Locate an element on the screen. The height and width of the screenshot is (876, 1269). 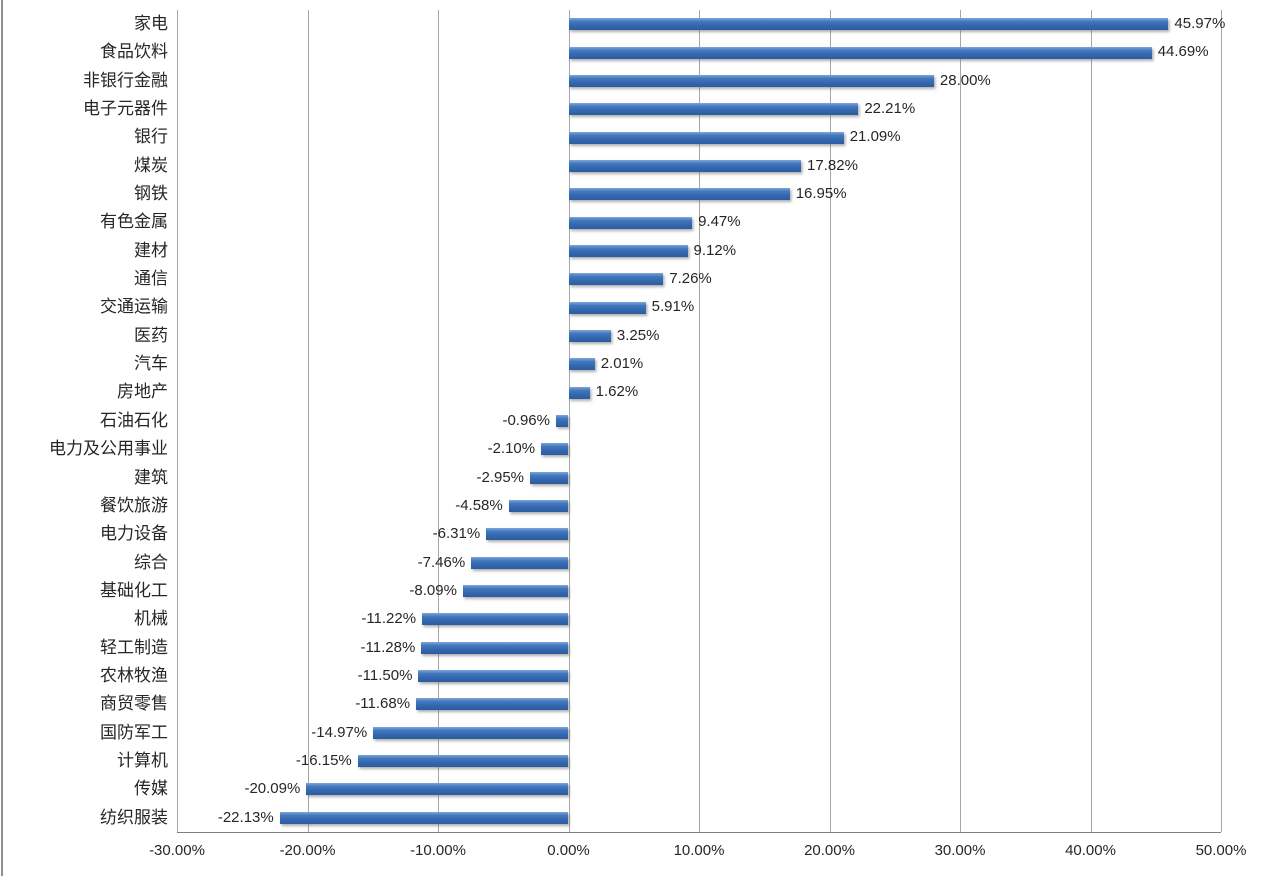
category-label: 综合 is located at coordinates (151, 562).